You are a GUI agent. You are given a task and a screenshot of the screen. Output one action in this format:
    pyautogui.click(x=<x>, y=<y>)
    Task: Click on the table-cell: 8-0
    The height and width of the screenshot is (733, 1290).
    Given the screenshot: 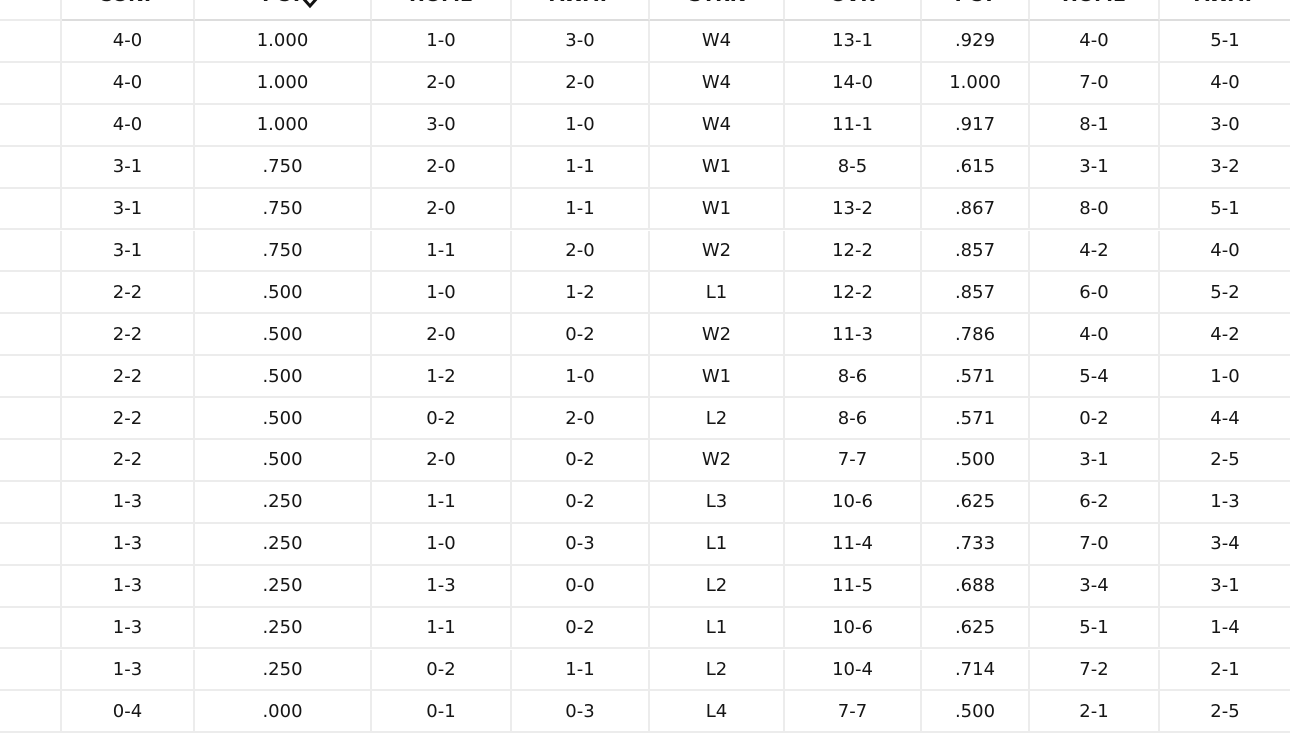 What is the action you would take?
    pyautogui.click(x=1095, y=209)
    